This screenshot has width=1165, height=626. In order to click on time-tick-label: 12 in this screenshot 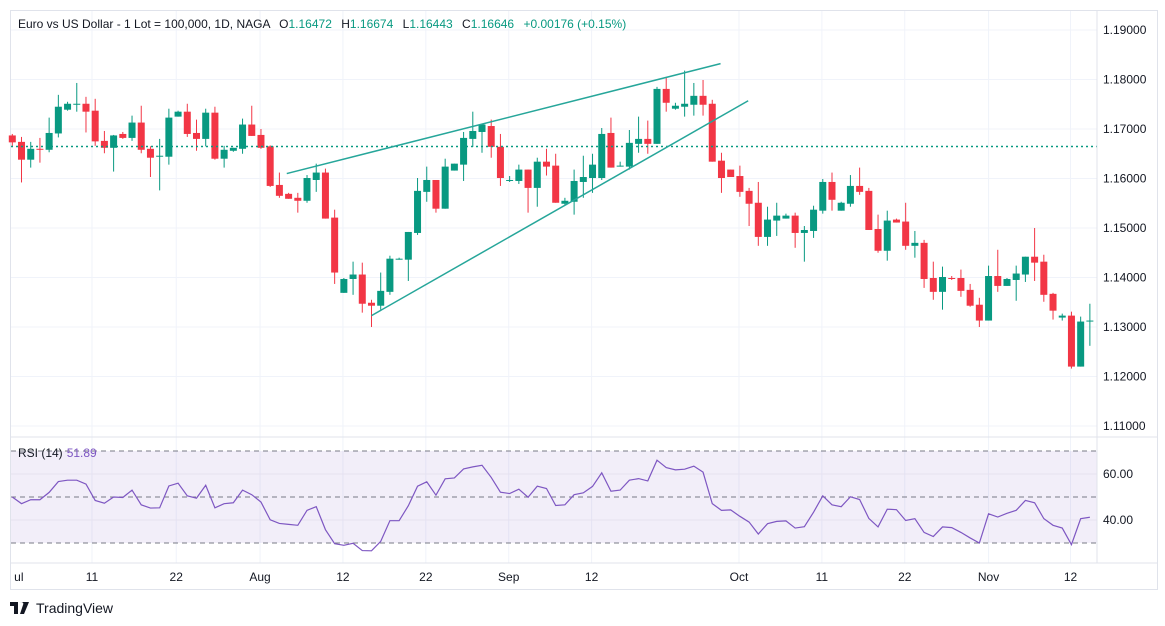, I will do `click(343, 577)`.